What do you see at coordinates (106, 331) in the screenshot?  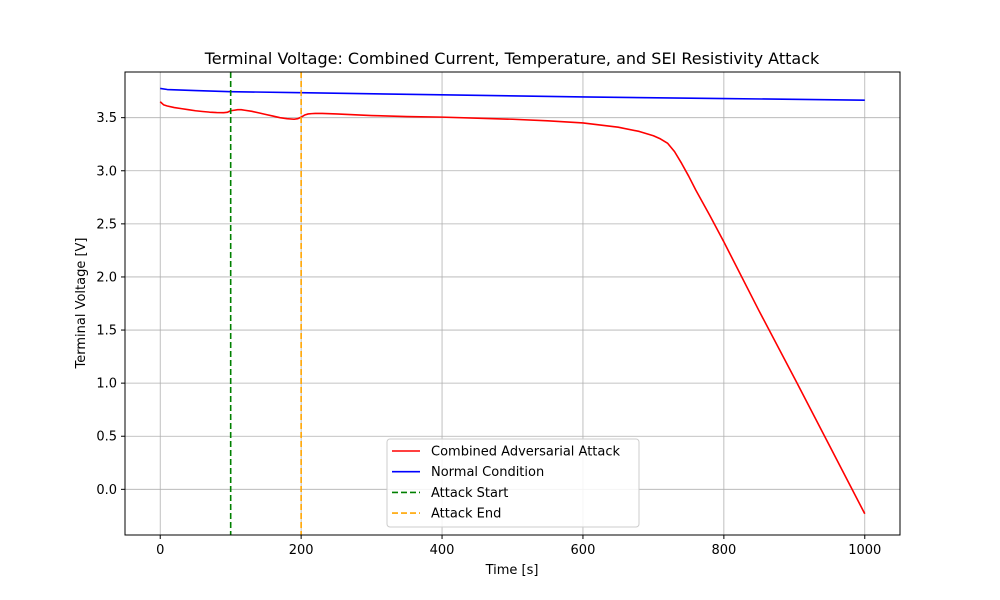 I see `y-tick-label: 1.5` at bounding box center [106, 331].